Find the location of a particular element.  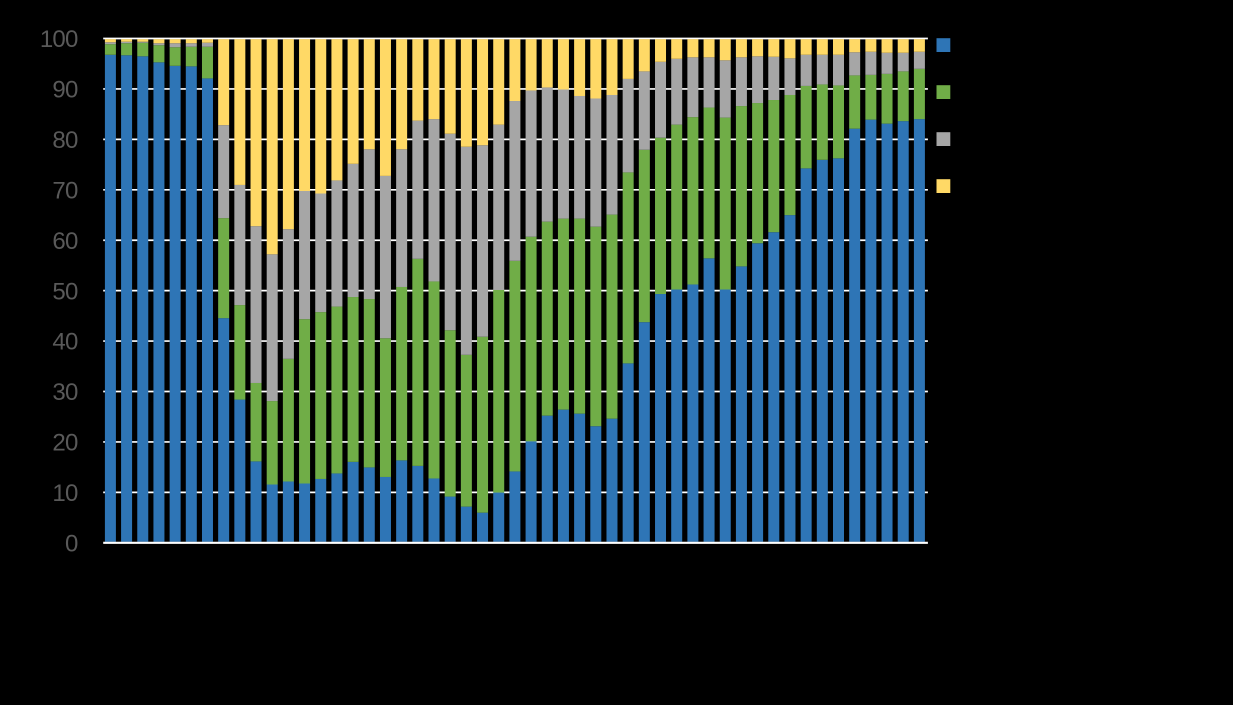

svg-text: 80 is located at coordinates (65, 140).